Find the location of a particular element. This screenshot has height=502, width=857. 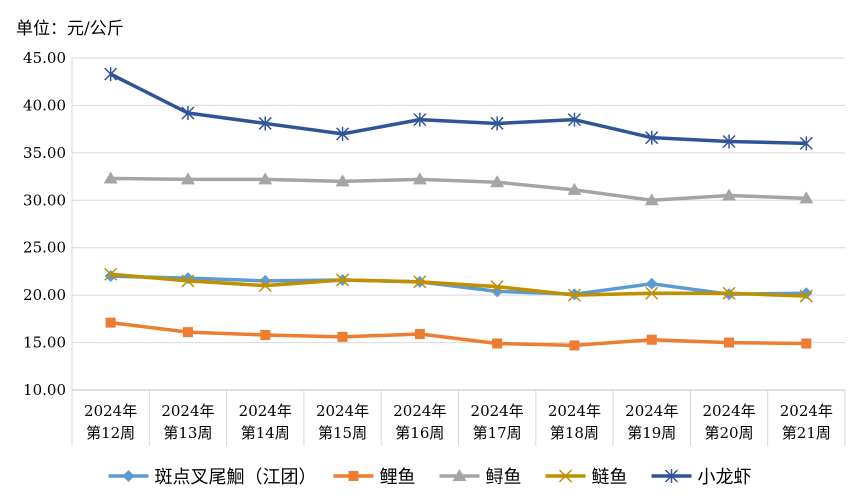

y-tick-label: 20.00 is located at coordinates (44, 295).